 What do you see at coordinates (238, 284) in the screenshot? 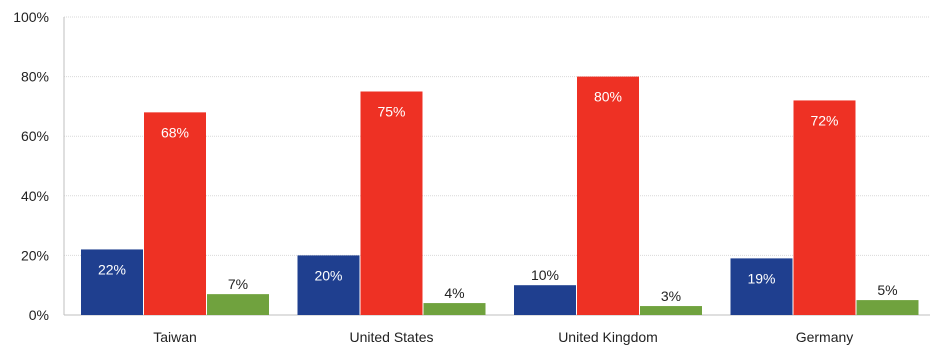
I see `data-label: 7%` at bounding box center [238, 284].